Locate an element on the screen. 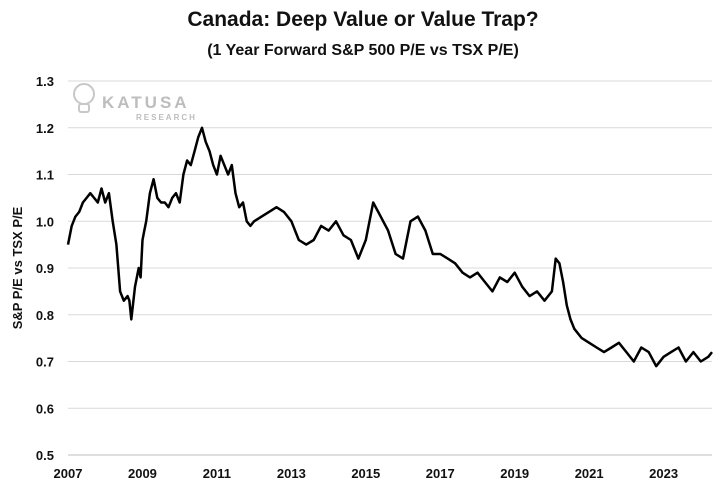 This screenshot has width=726, height=501. y-tick-label: 0.8 is located at coordinates (45, 315).